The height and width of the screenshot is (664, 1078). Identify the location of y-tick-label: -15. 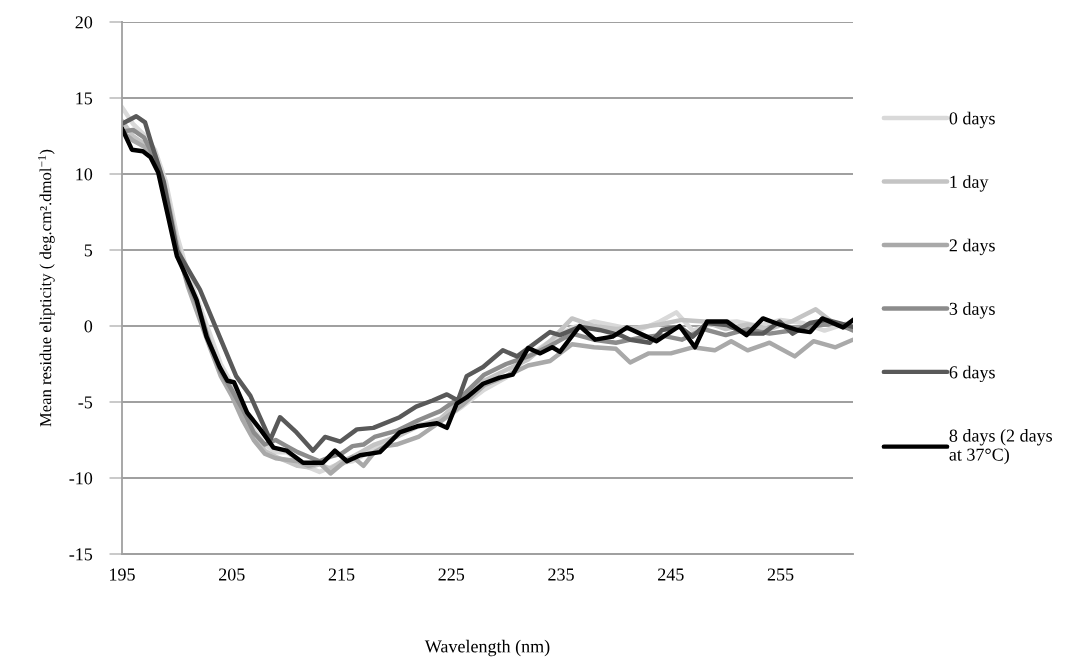
(81, 554).